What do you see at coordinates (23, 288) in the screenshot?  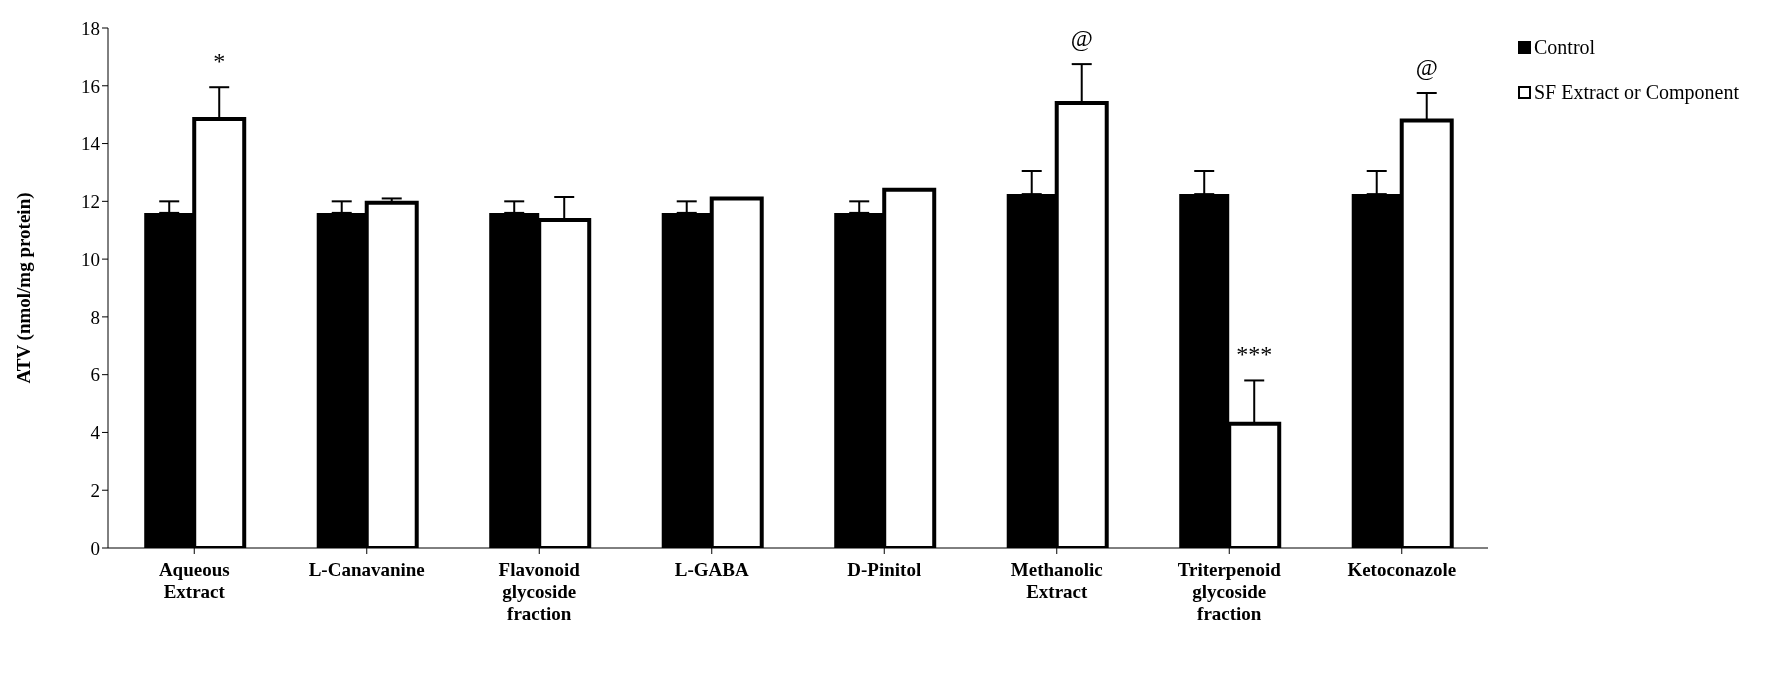 I see `y-axis-title: ATV (nmol/mg protein)` at bounding box center [23, 288].